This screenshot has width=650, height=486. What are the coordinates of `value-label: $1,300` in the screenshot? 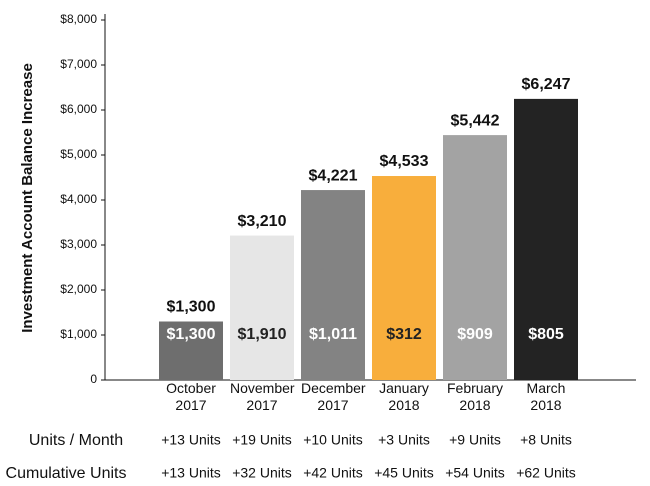 It's located at (191, 307).